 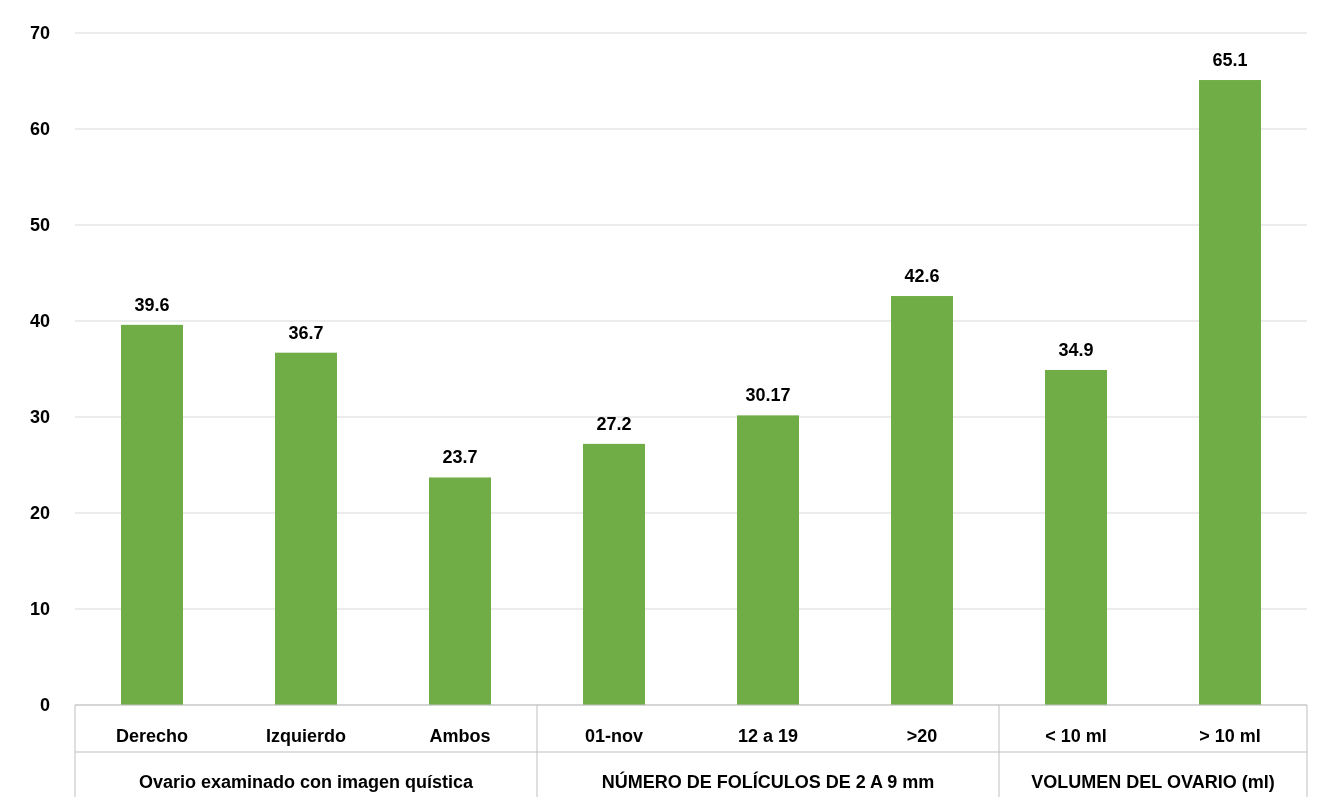 What do you see at coordinates (1153, 782) in the screenshot?
I see `text: VOLUMEN DEL OVARIO (ml)` at bounding box center [1153, 782].